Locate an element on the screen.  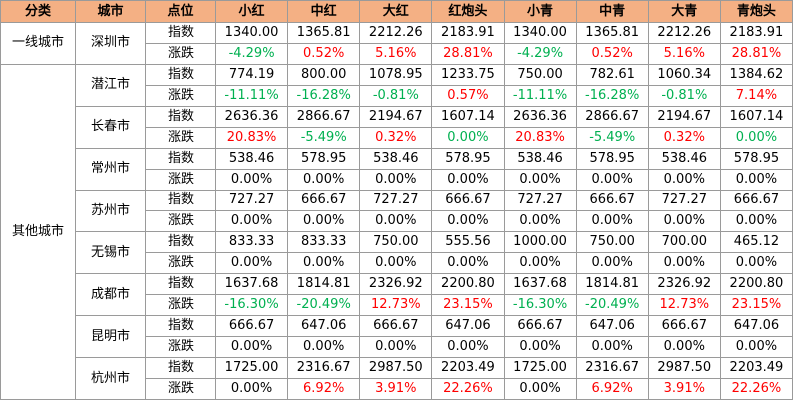
value-cell: 2194.67 is located at coordinates (396, 116).